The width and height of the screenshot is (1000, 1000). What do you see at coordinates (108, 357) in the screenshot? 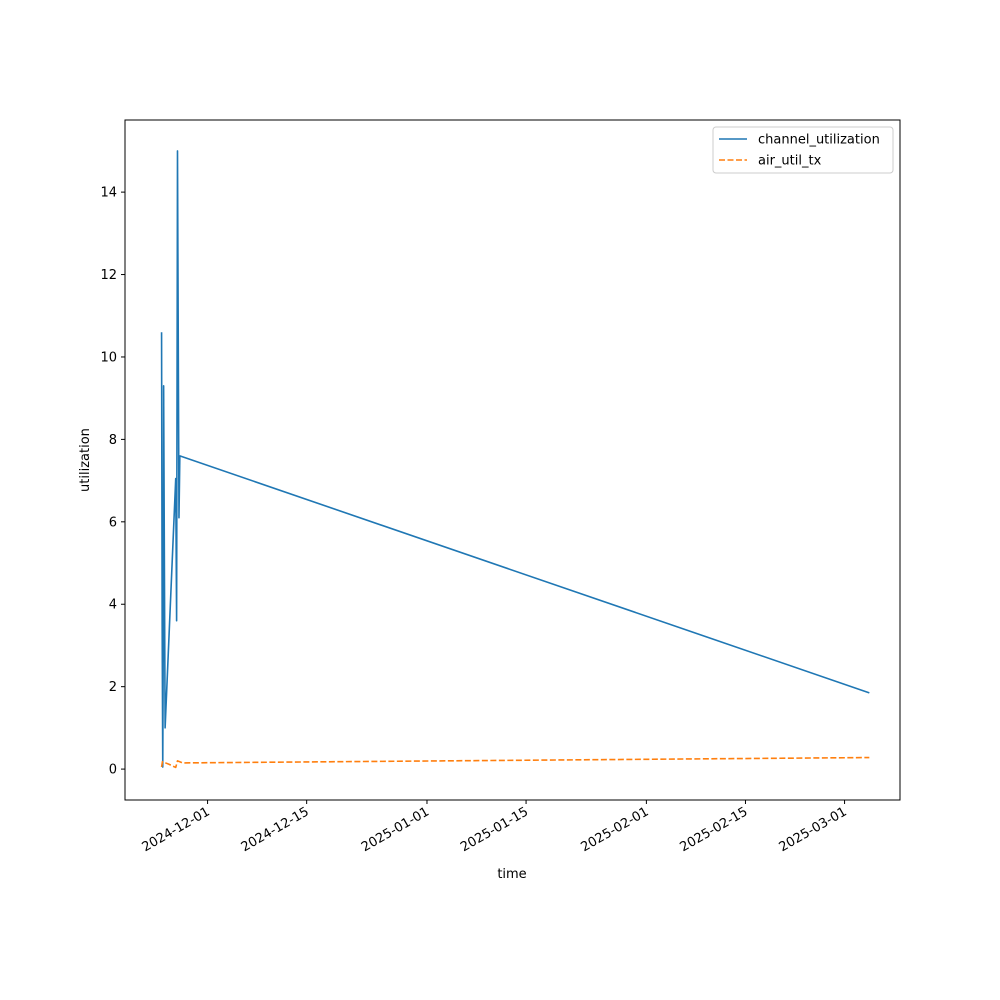
I see `y-tick-label: 10` at bounding box center [108, 357].